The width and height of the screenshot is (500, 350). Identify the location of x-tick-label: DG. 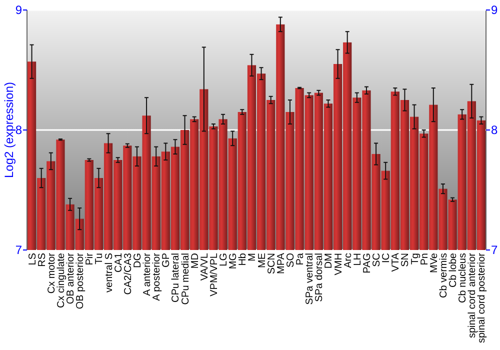
(138, 260).